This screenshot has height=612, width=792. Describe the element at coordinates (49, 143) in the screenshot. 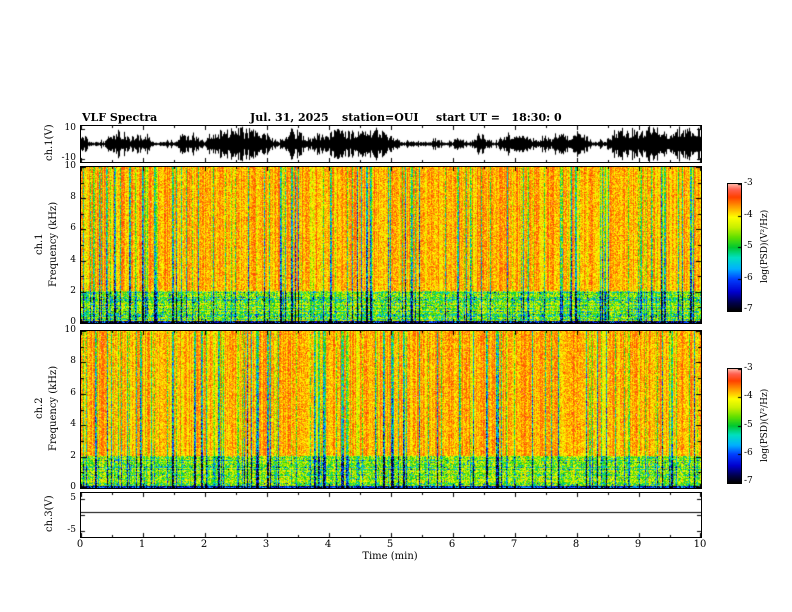

I see `ch1-voltage-axis-label: ch.1(V)` at that location.